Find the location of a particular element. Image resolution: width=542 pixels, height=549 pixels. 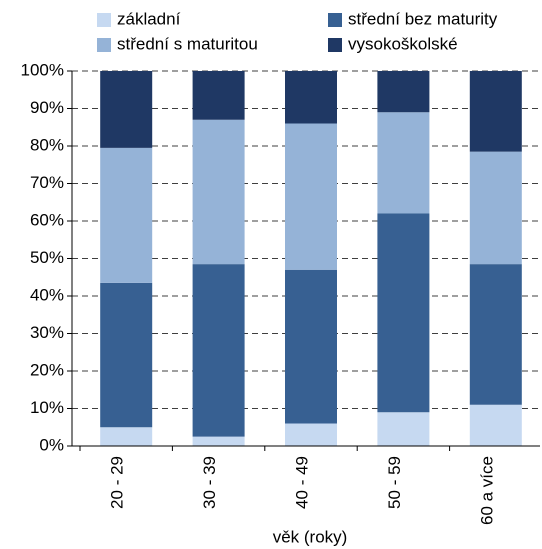

y-tick-label: 90% is located at coordinates (47, 107).